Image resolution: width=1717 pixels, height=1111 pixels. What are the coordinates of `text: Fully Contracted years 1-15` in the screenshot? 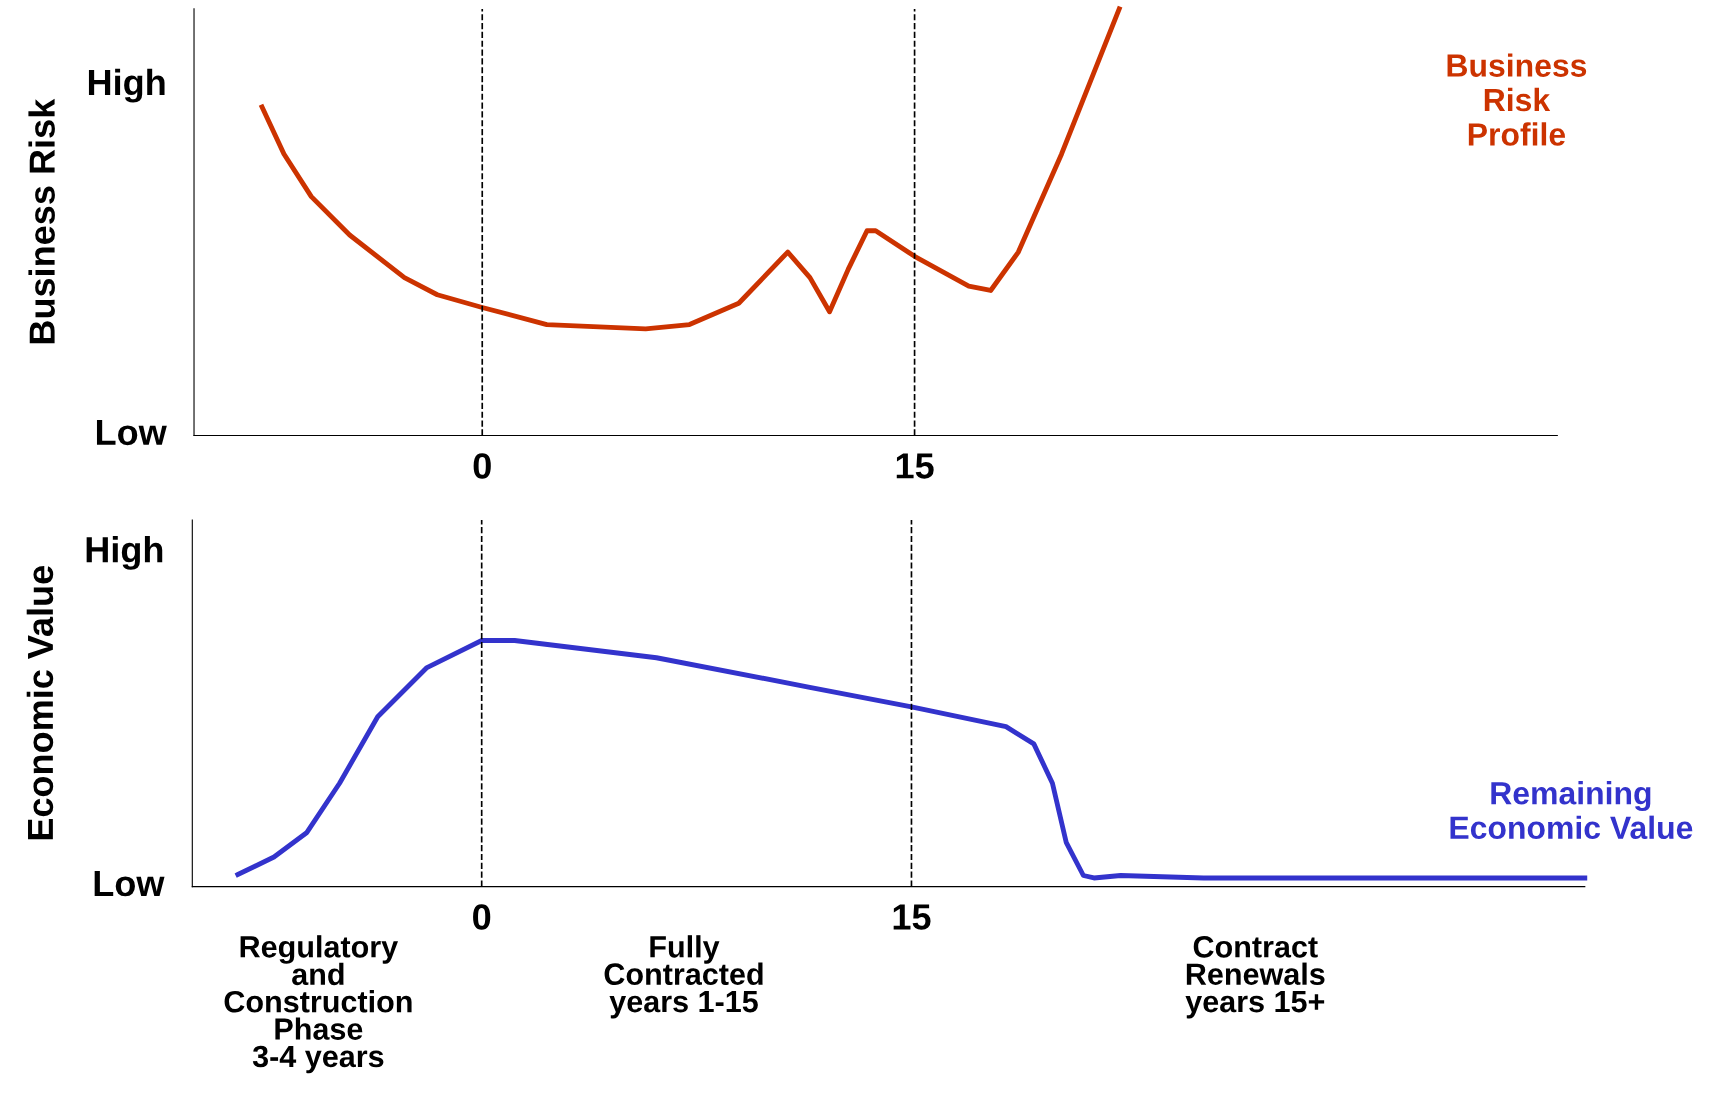 It's located at (683, 977).